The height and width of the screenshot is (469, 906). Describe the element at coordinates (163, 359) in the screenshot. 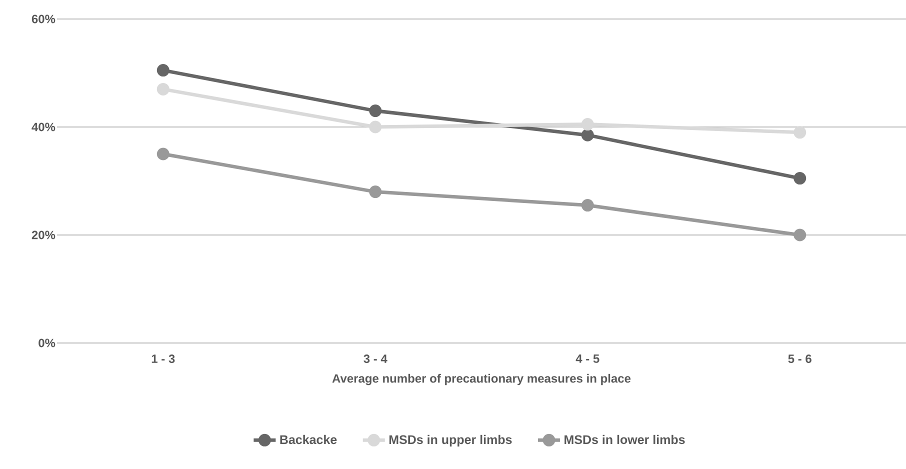

I see `x-tick-label: 1 - 3` at that location.